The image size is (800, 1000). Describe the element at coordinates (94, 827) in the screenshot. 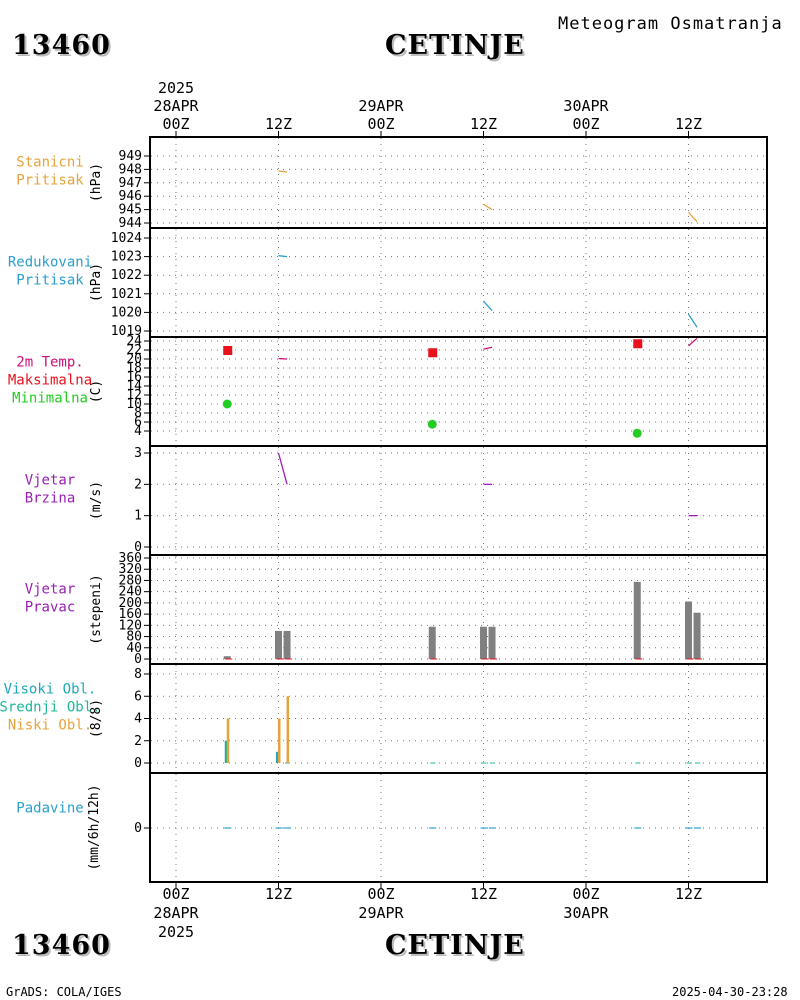

I see `y-axis-unit: (mm/6h/12h)` at that location.